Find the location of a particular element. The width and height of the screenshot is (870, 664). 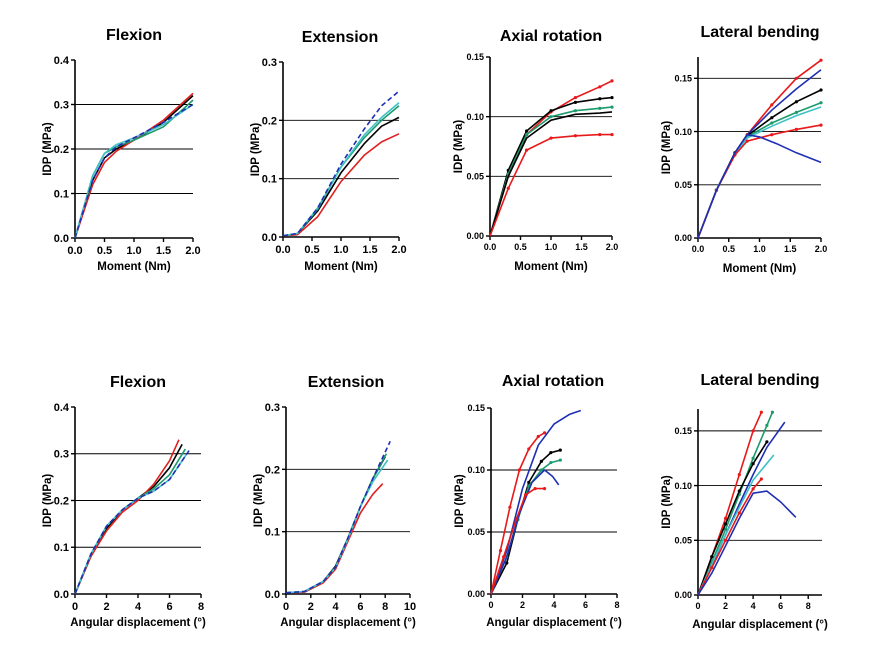

series-line-black_plain is located at coordinates (551, 174).